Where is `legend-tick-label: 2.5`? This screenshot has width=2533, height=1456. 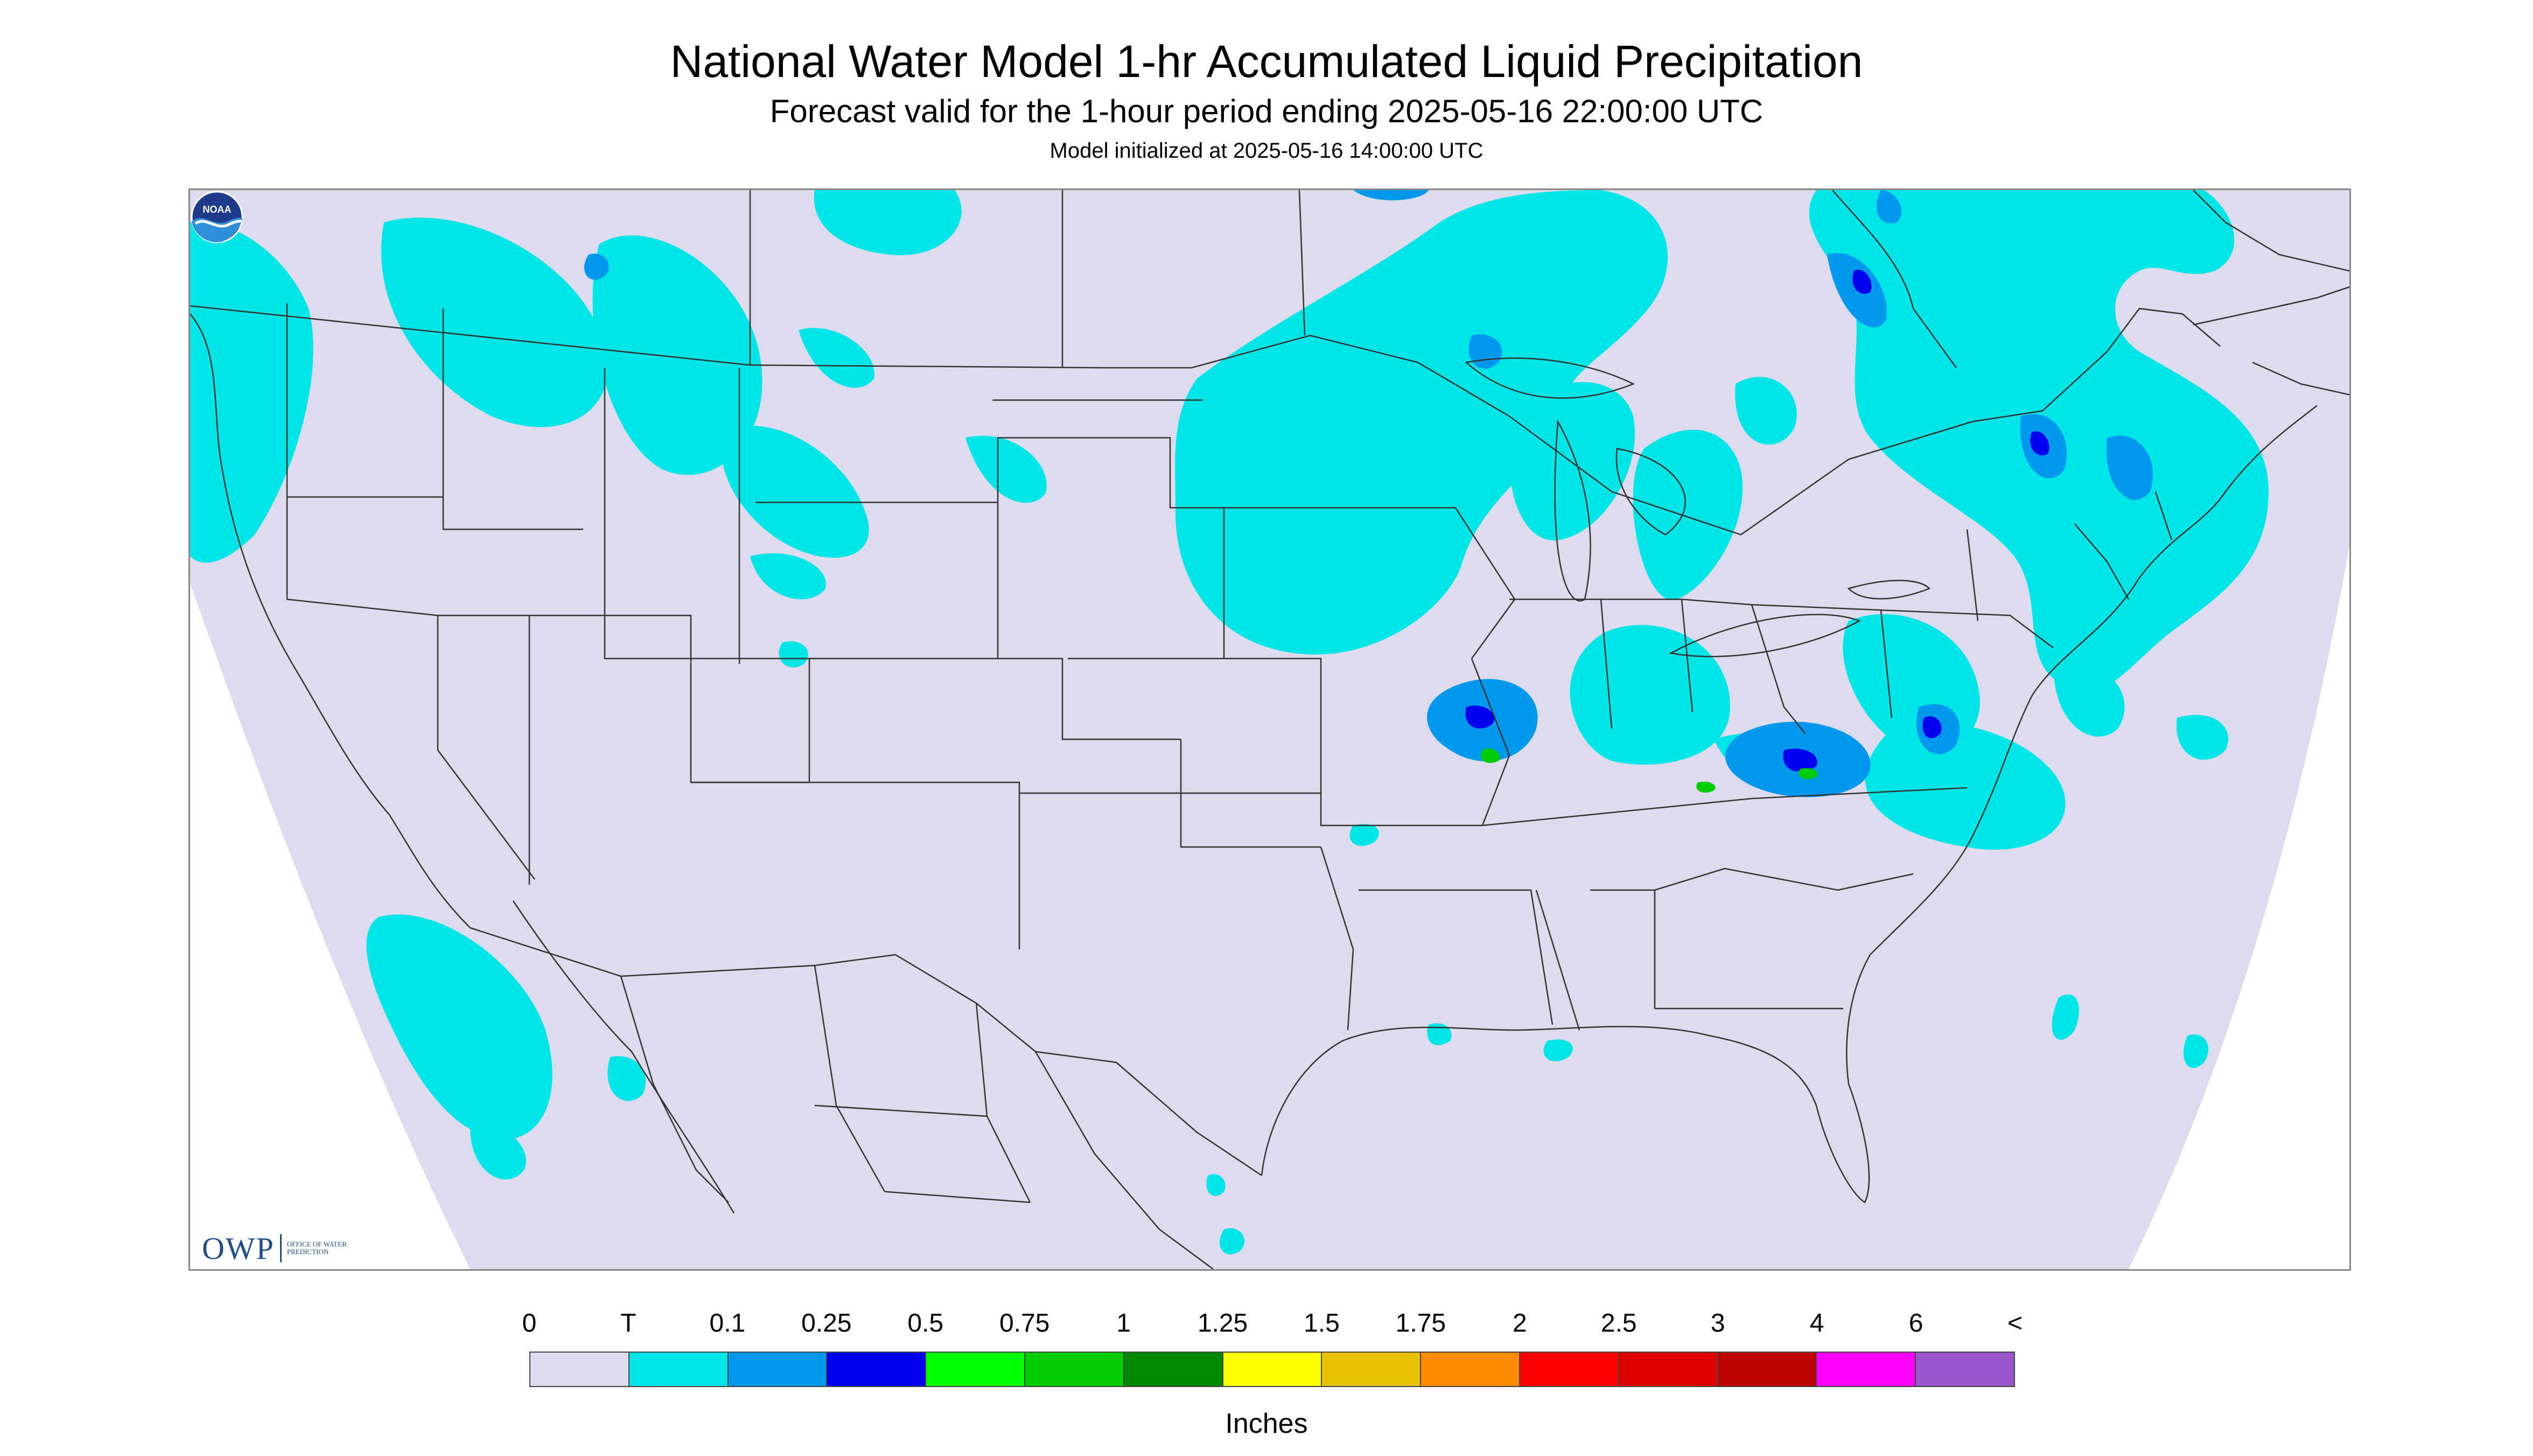 legend-tick-label: 2.5 is located at coordinates (1618, 1323).